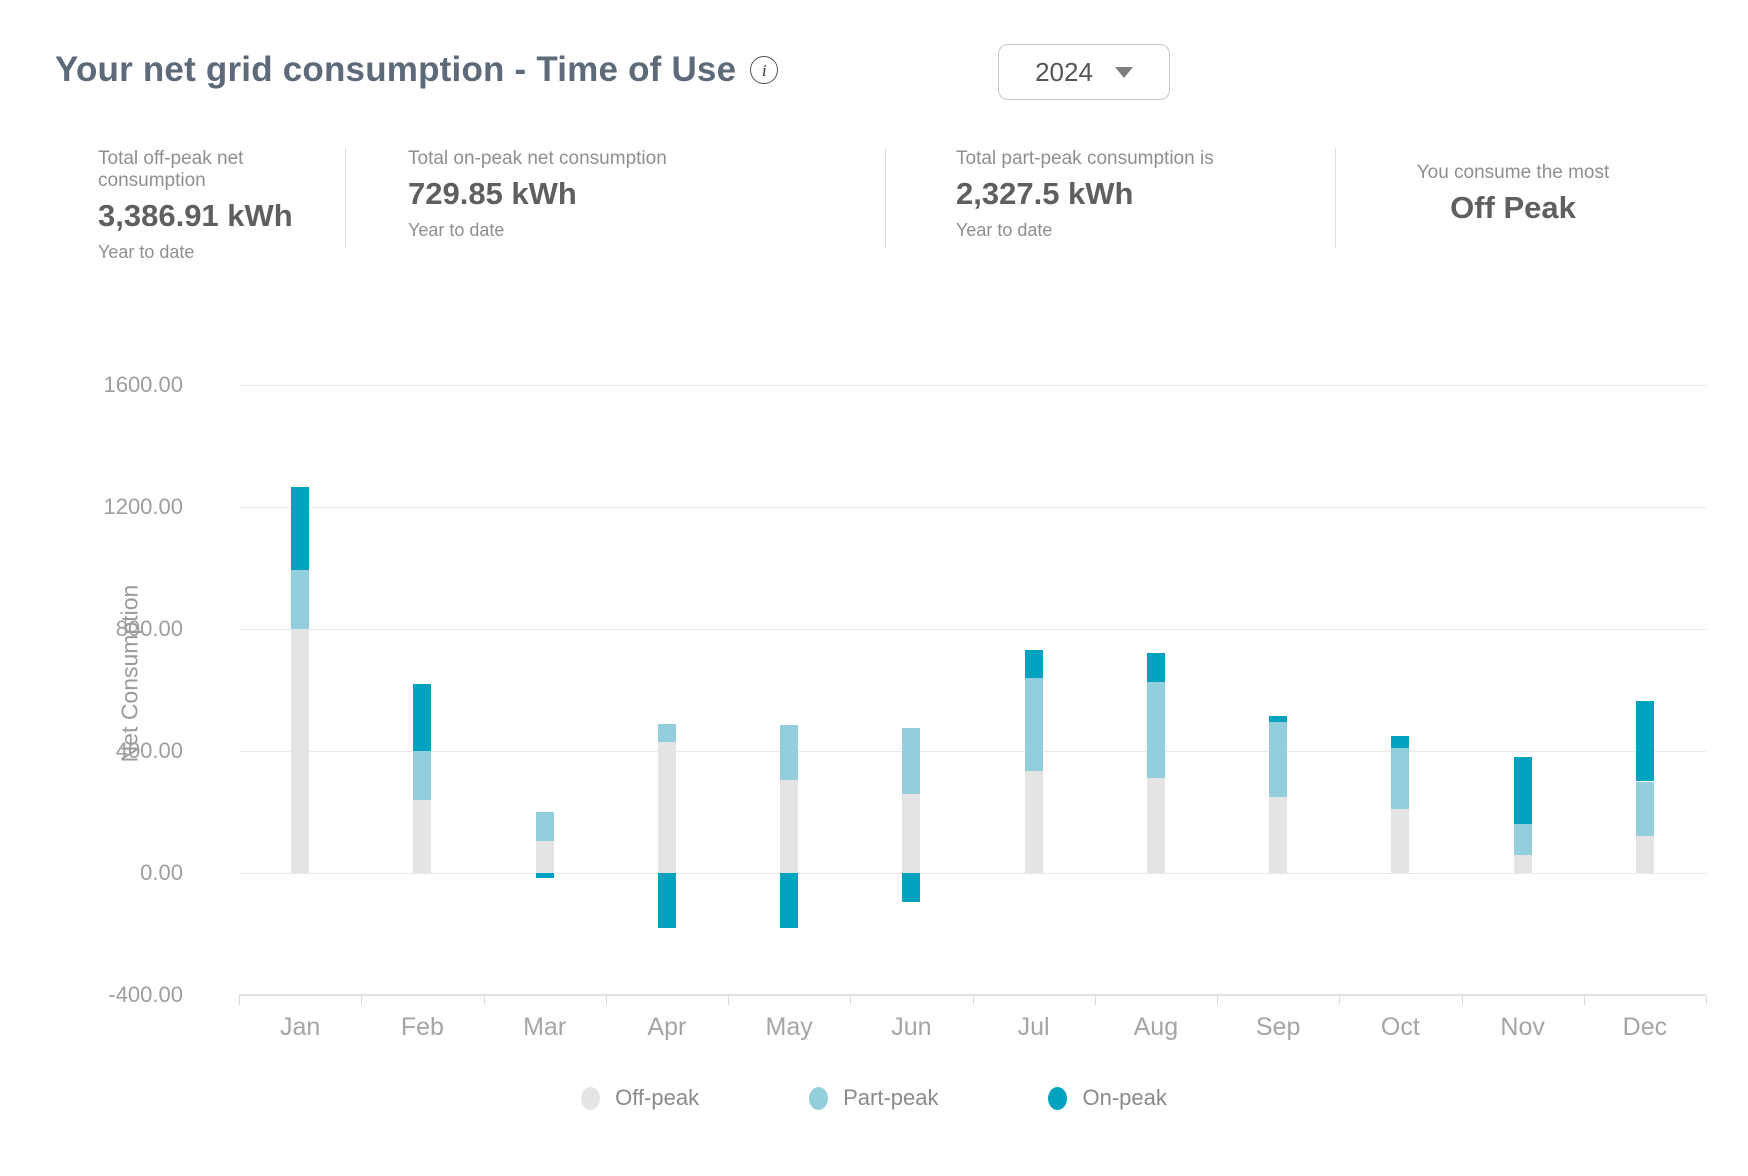 The width and height of the screenshot is (1748, 1176). What do you see at coordinates (1645, 1027) in the screenshot?
I see `x-axis-label-dec: Dec` at bounding box center [1645, 1027].